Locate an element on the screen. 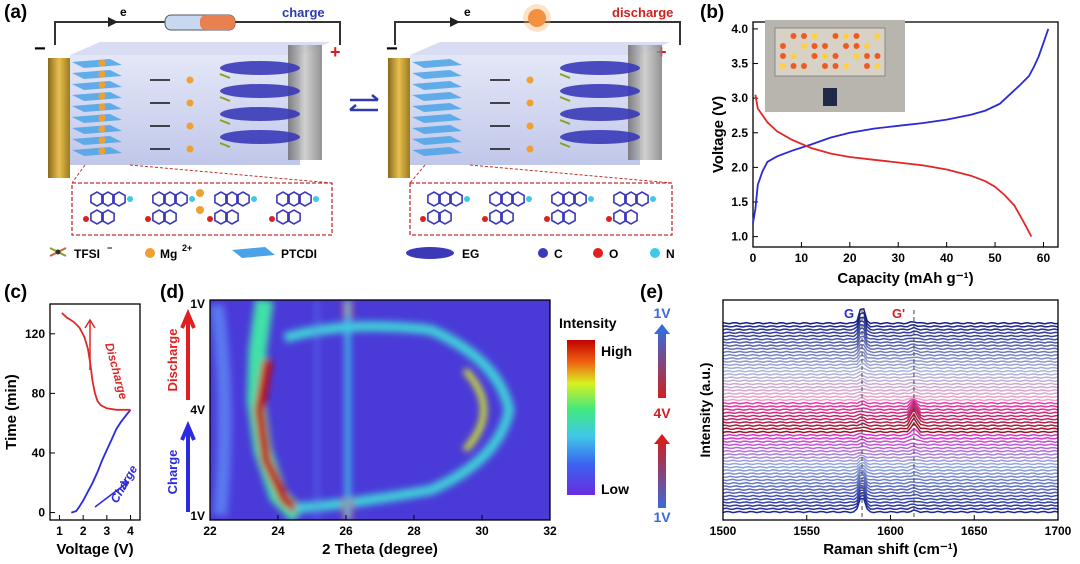 This screenshot has width=1080, height=564. x-tick-label: 20 is located at coordinates (850, 258).